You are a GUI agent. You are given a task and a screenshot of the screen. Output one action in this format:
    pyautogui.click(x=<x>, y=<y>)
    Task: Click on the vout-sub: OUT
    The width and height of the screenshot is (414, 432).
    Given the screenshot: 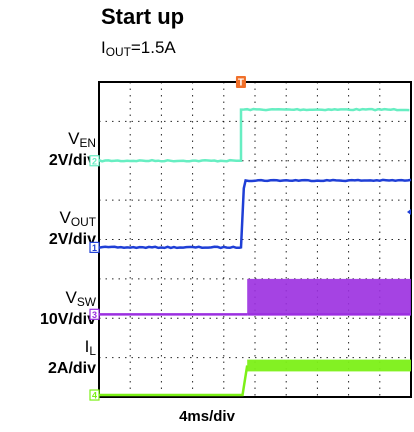 What is the action you would take?
    pyautogui.click(x=83, y=221)
    